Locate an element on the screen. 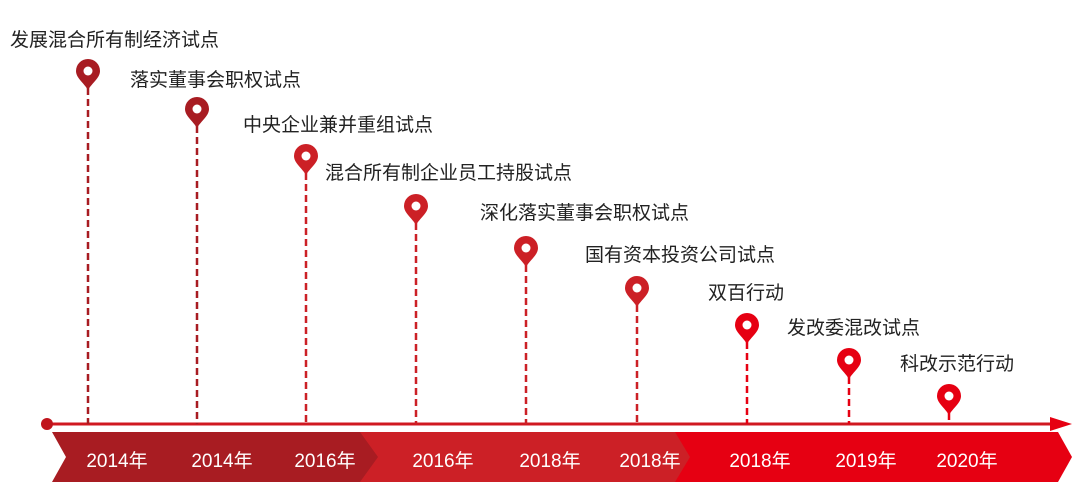 Image resolution: width=1080 pixels, height=494 pixels. banner-segment-bright is located at coordinates (866, 457).